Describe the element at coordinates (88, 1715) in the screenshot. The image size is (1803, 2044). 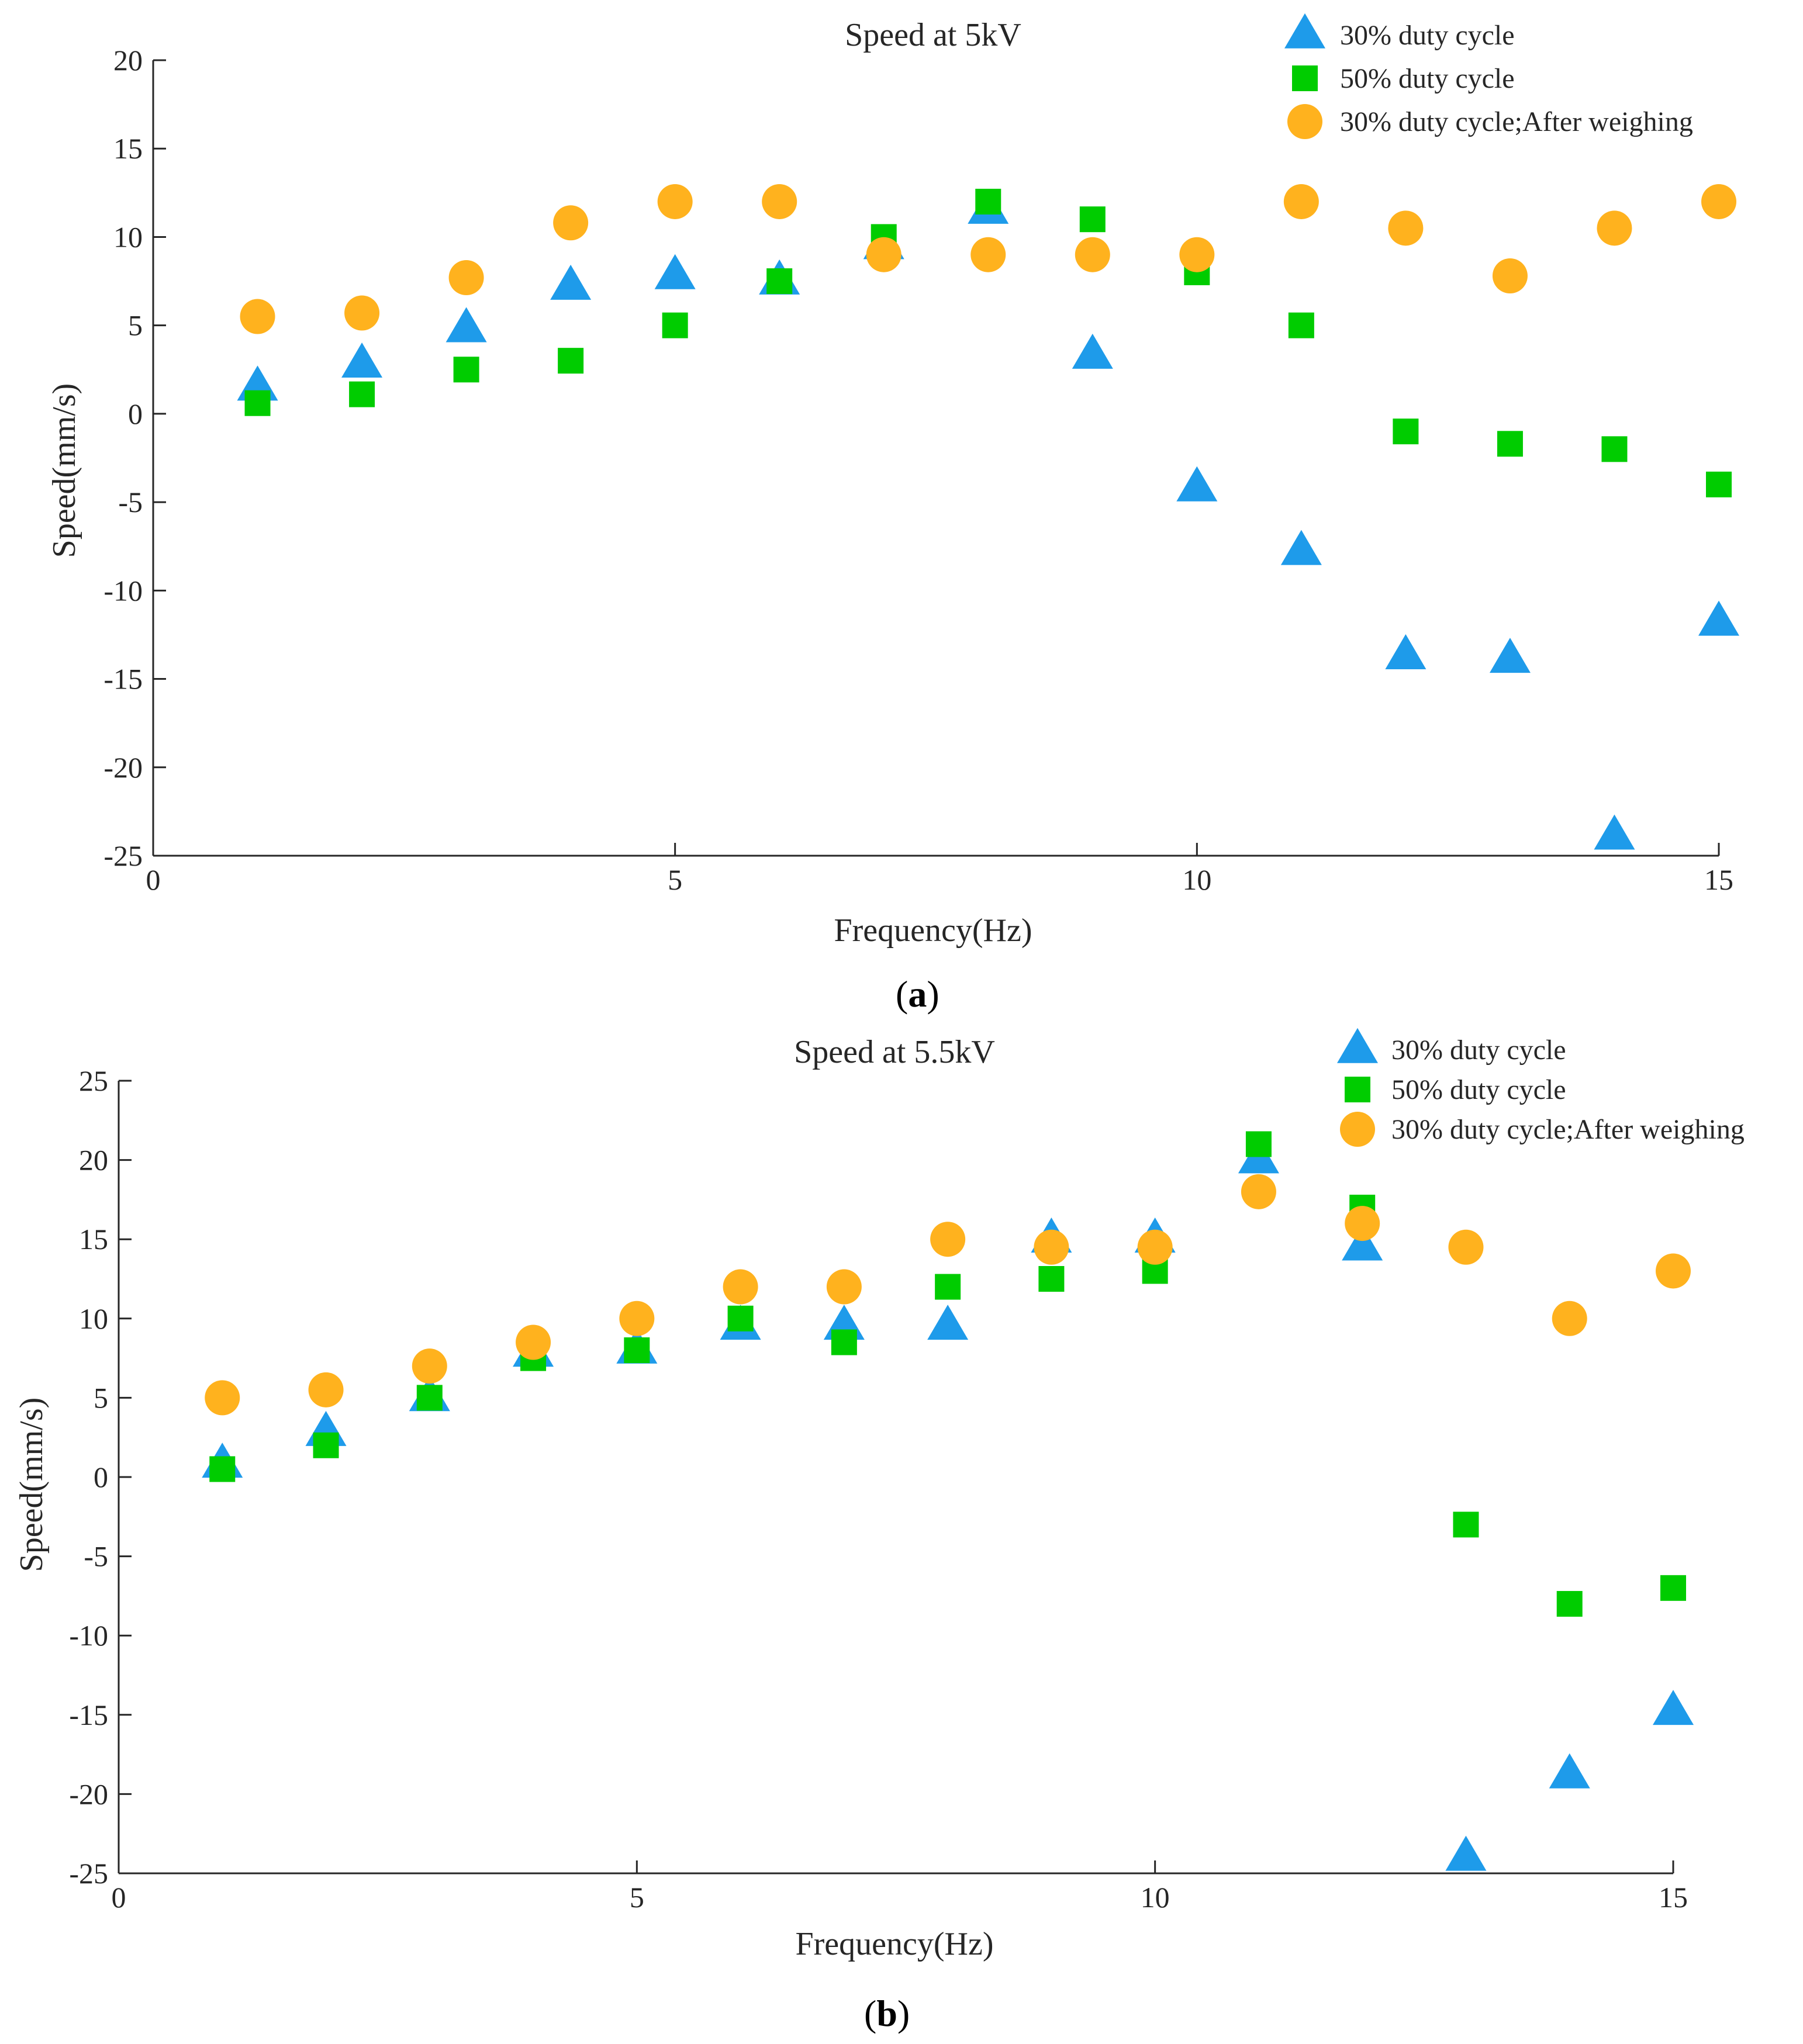
I see `y-tick-label: -15` at that location.